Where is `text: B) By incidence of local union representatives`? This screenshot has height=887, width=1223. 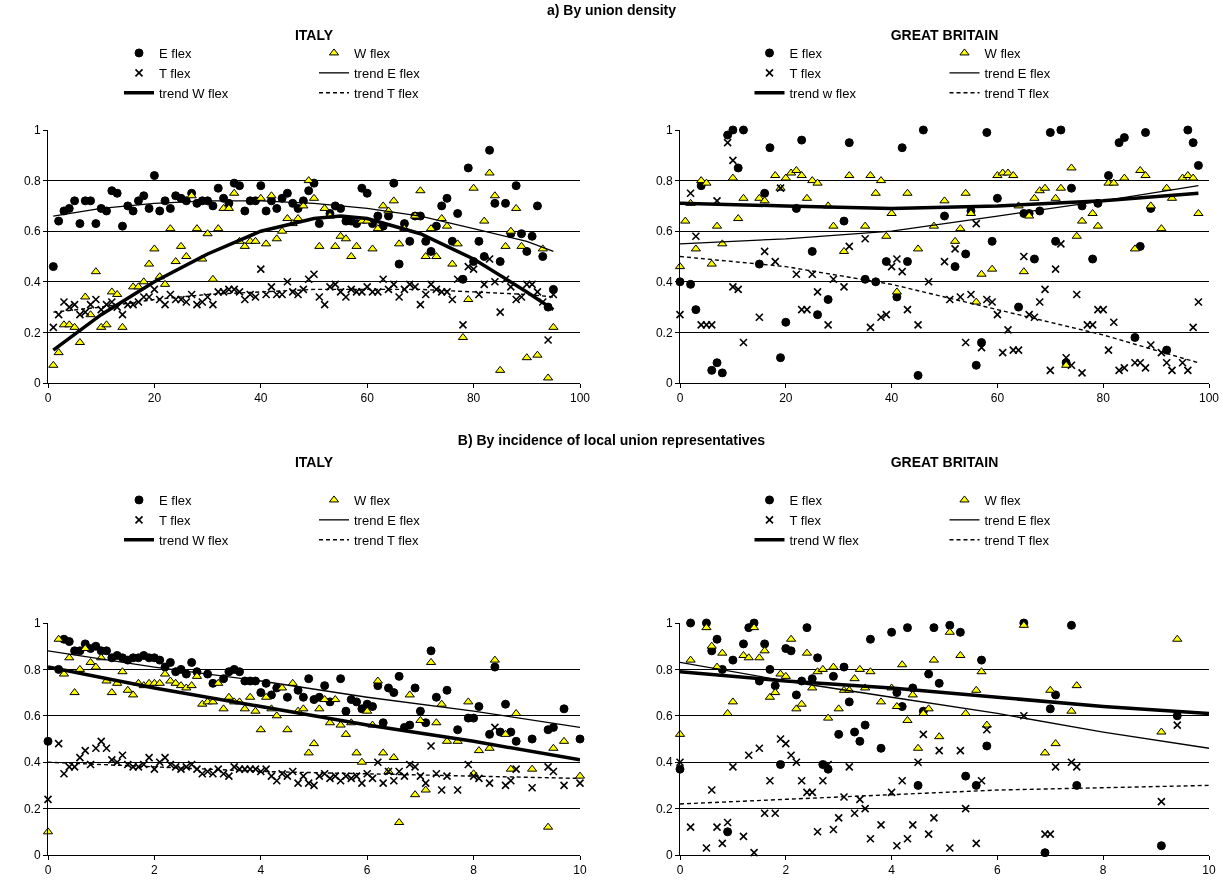
text: B) By incidence of local union representatives is located at coordinates (611, 440).